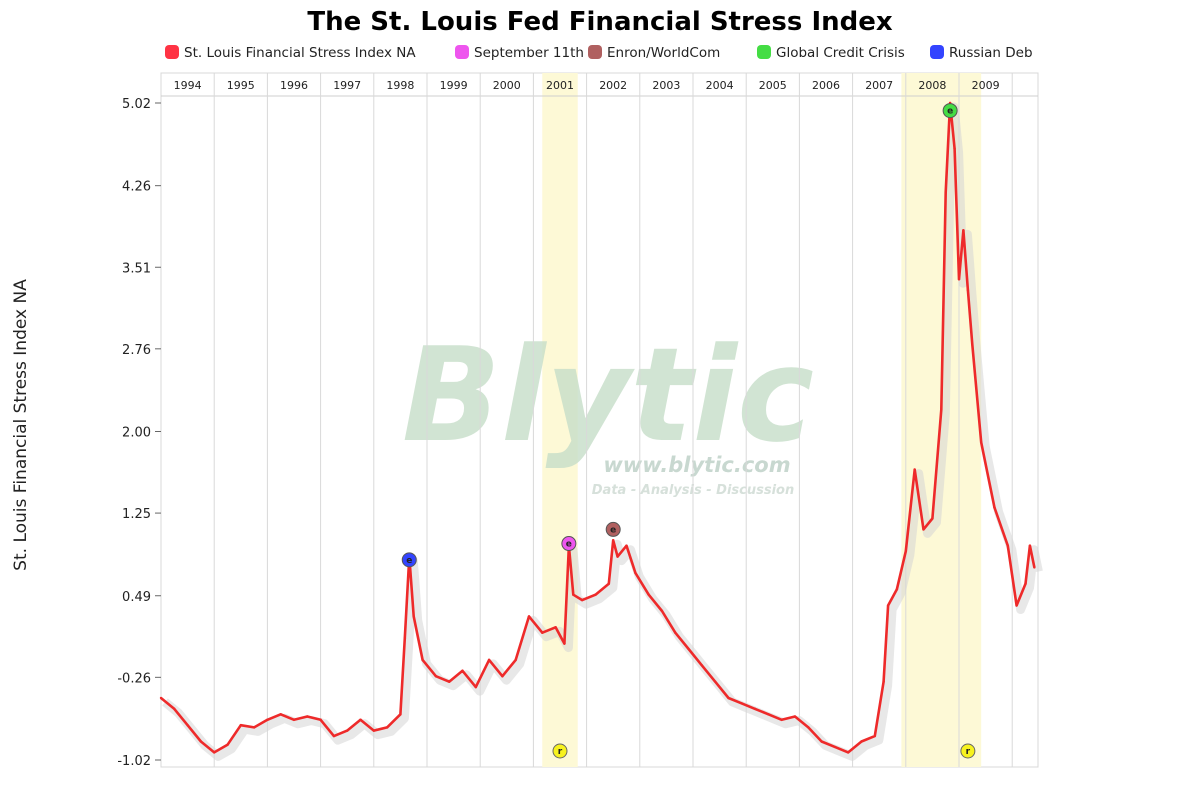 This screenshot has width=1200, height=800. I want to click on year-label-1995: 1995, so click(241, 85).